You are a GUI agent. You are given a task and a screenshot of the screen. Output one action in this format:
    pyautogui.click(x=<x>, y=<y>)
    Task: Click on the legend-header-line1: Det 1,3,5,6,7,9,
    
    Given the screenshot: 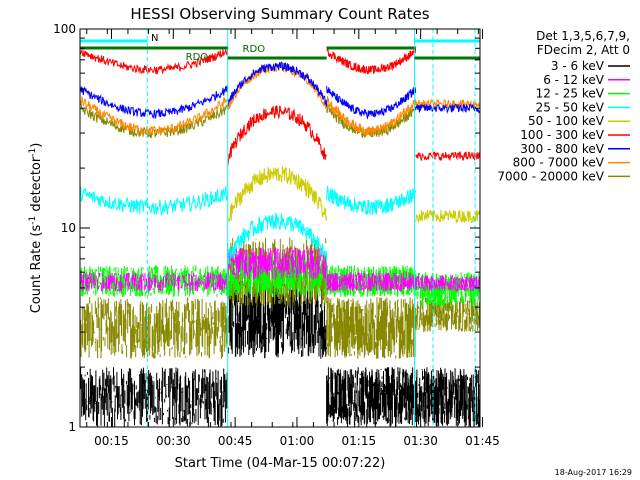 What is the action you would take?
    pyautogui.click(x=583, y=36)
    